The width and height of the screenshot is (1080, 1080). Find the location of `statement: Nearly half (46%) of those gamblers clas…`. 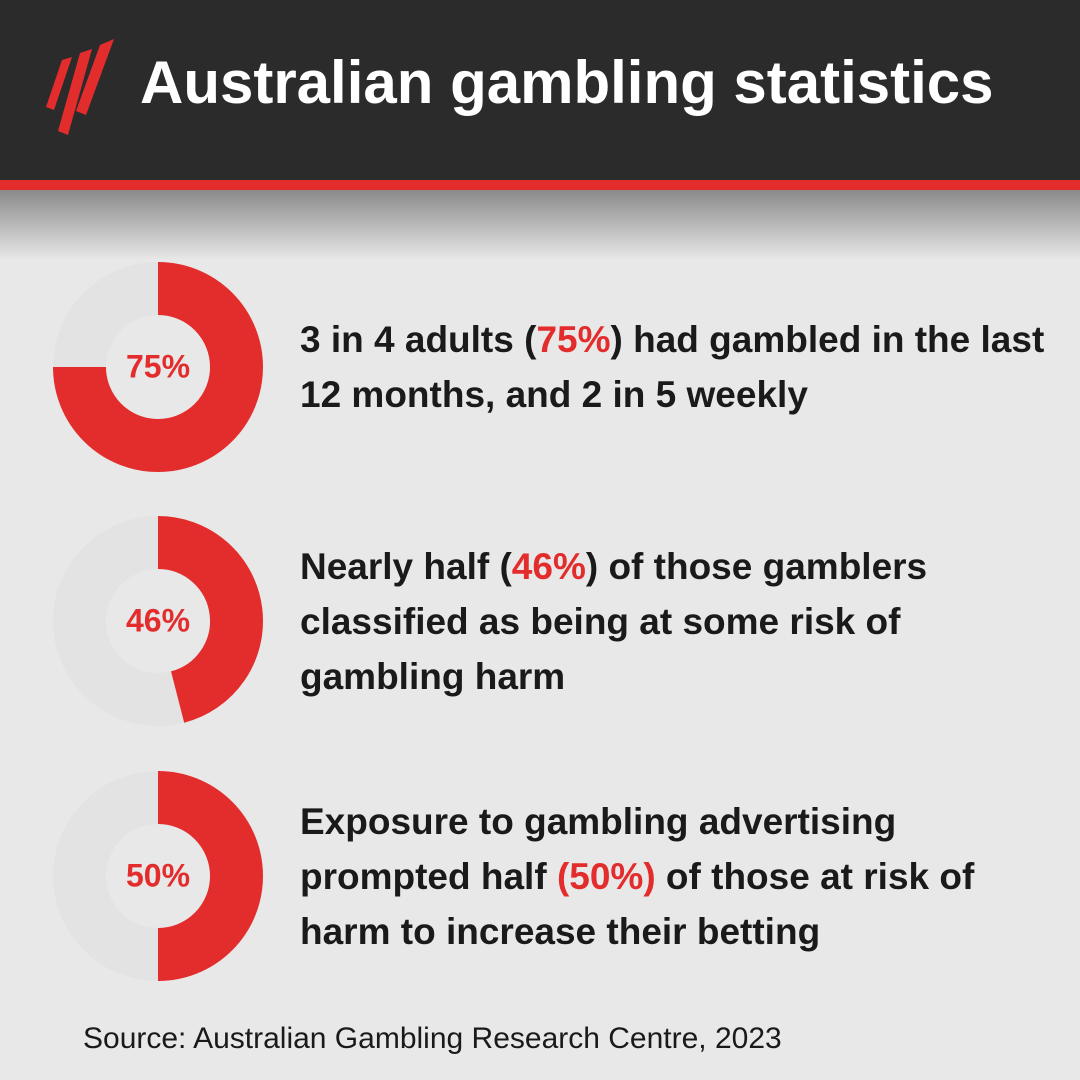

statement: Nearly half (46%) of those gamblers clas… is located at coordinates (680, 621).